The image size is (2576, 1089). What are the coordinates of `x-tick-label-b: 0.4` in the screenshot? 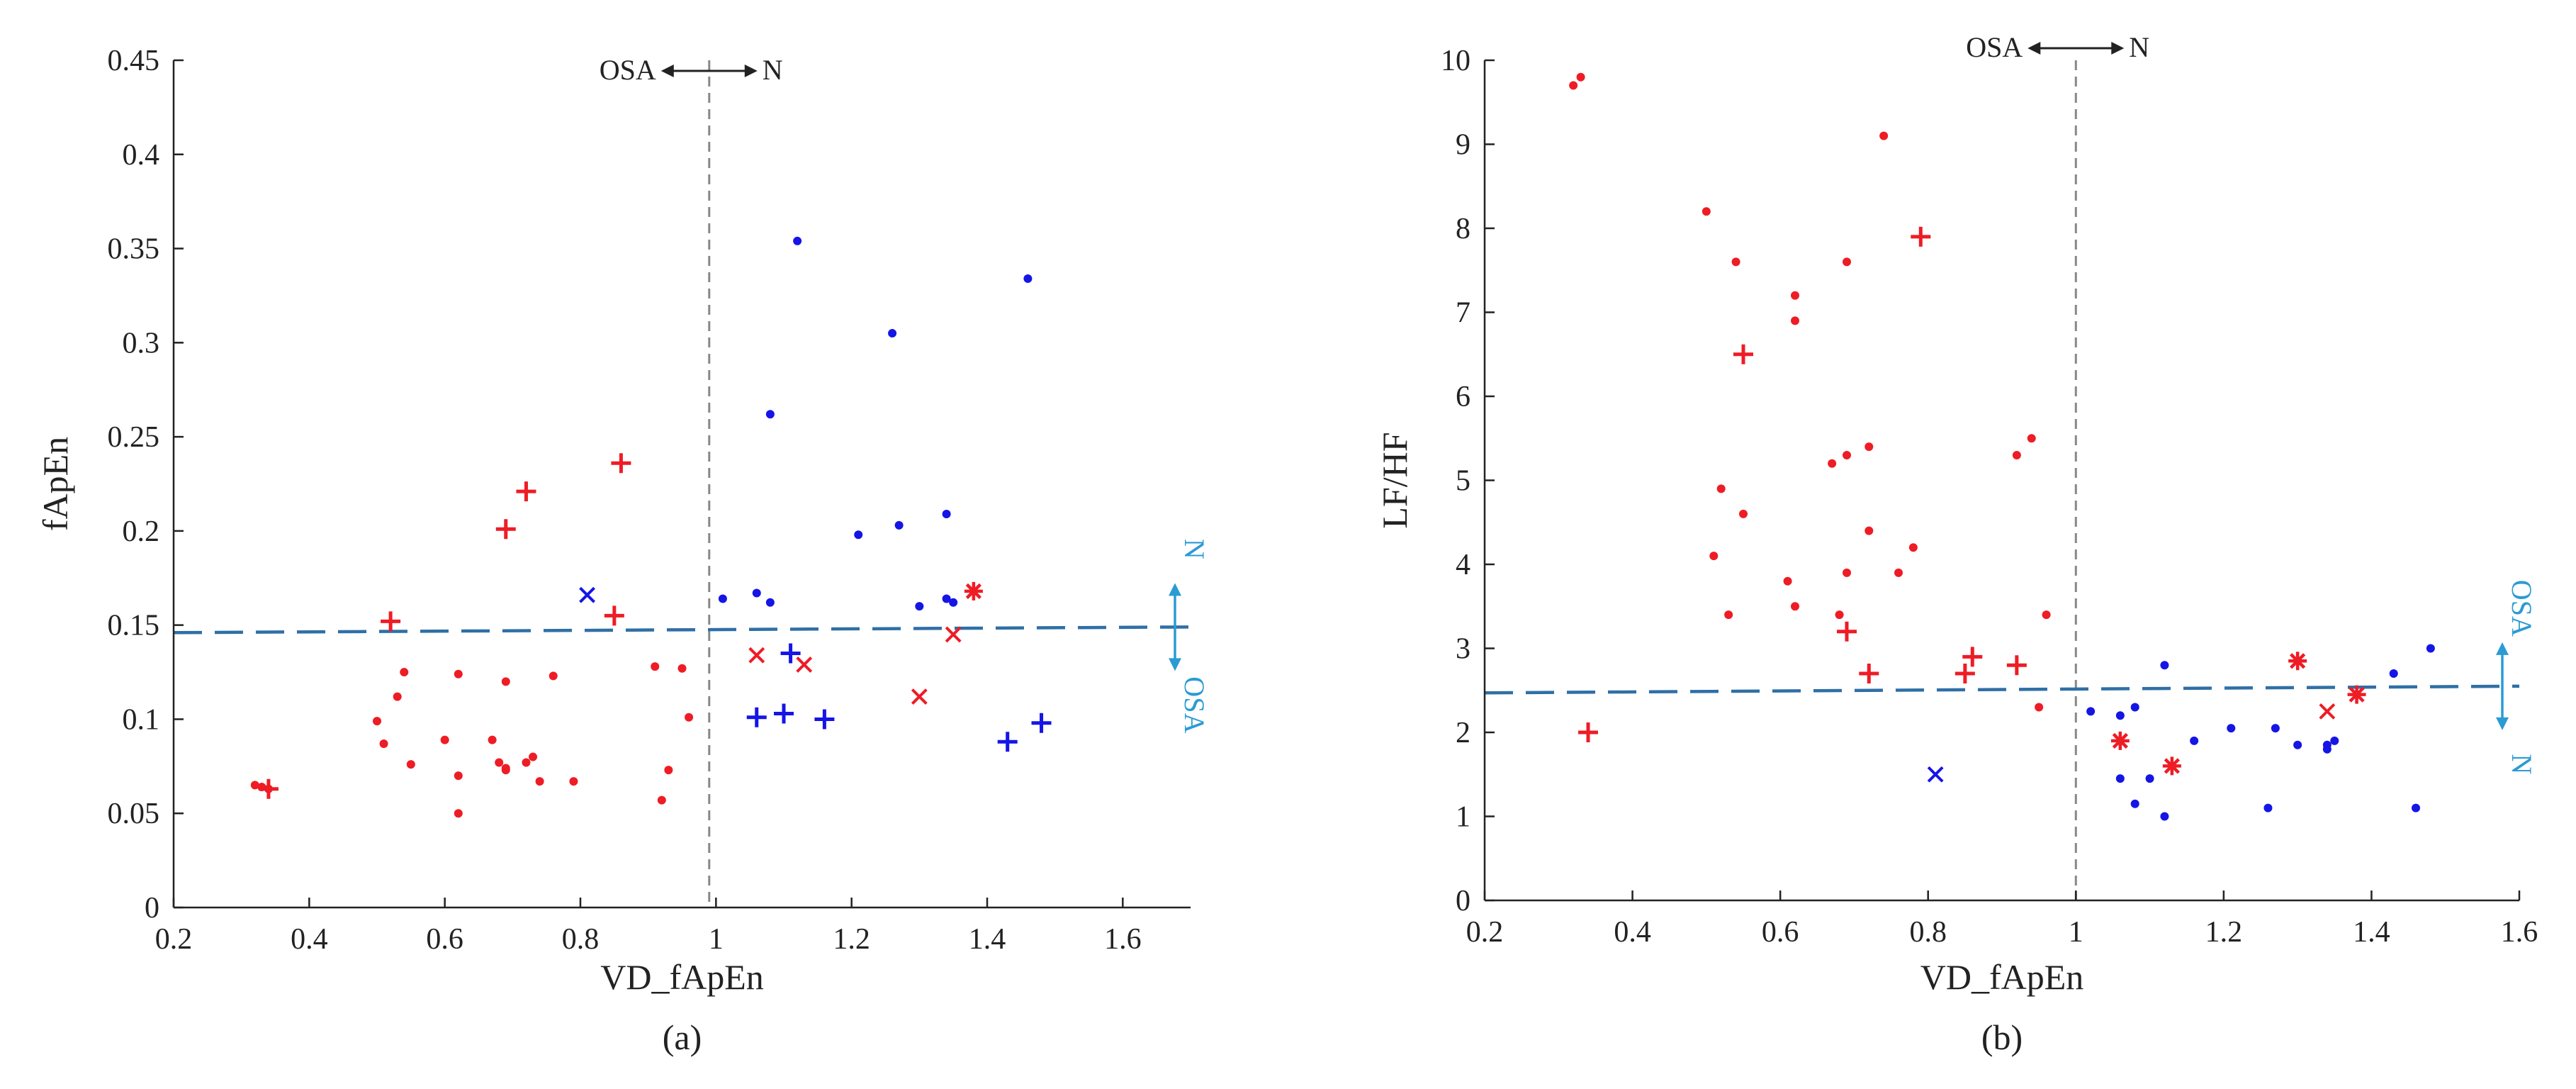 It's located at (1632, 932).